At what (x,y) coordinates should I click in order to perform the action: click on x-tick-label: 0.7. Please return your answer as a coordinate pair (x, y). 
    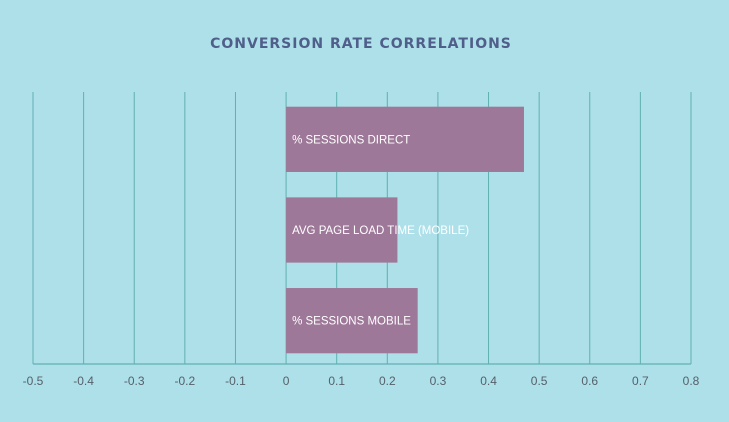
    Looking at the image, I should click on (640, 381).